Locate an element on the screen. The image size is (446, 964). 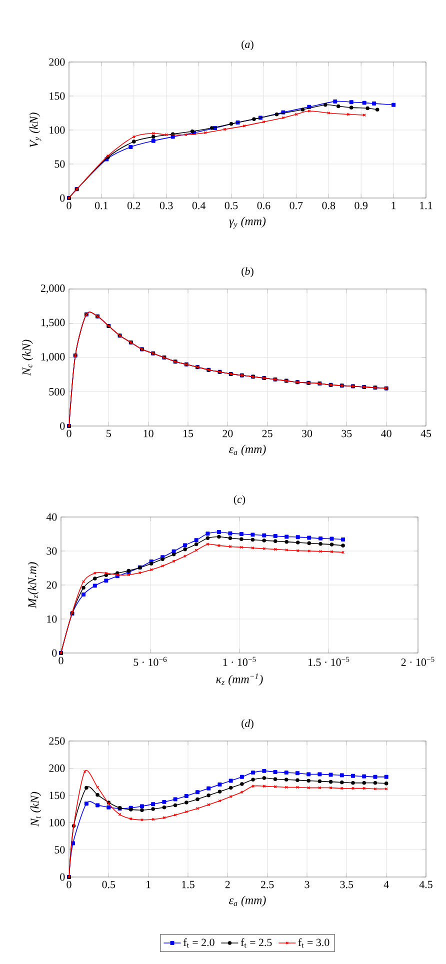
x-tick-label: 0.3 is located at coordinates (166, 206).